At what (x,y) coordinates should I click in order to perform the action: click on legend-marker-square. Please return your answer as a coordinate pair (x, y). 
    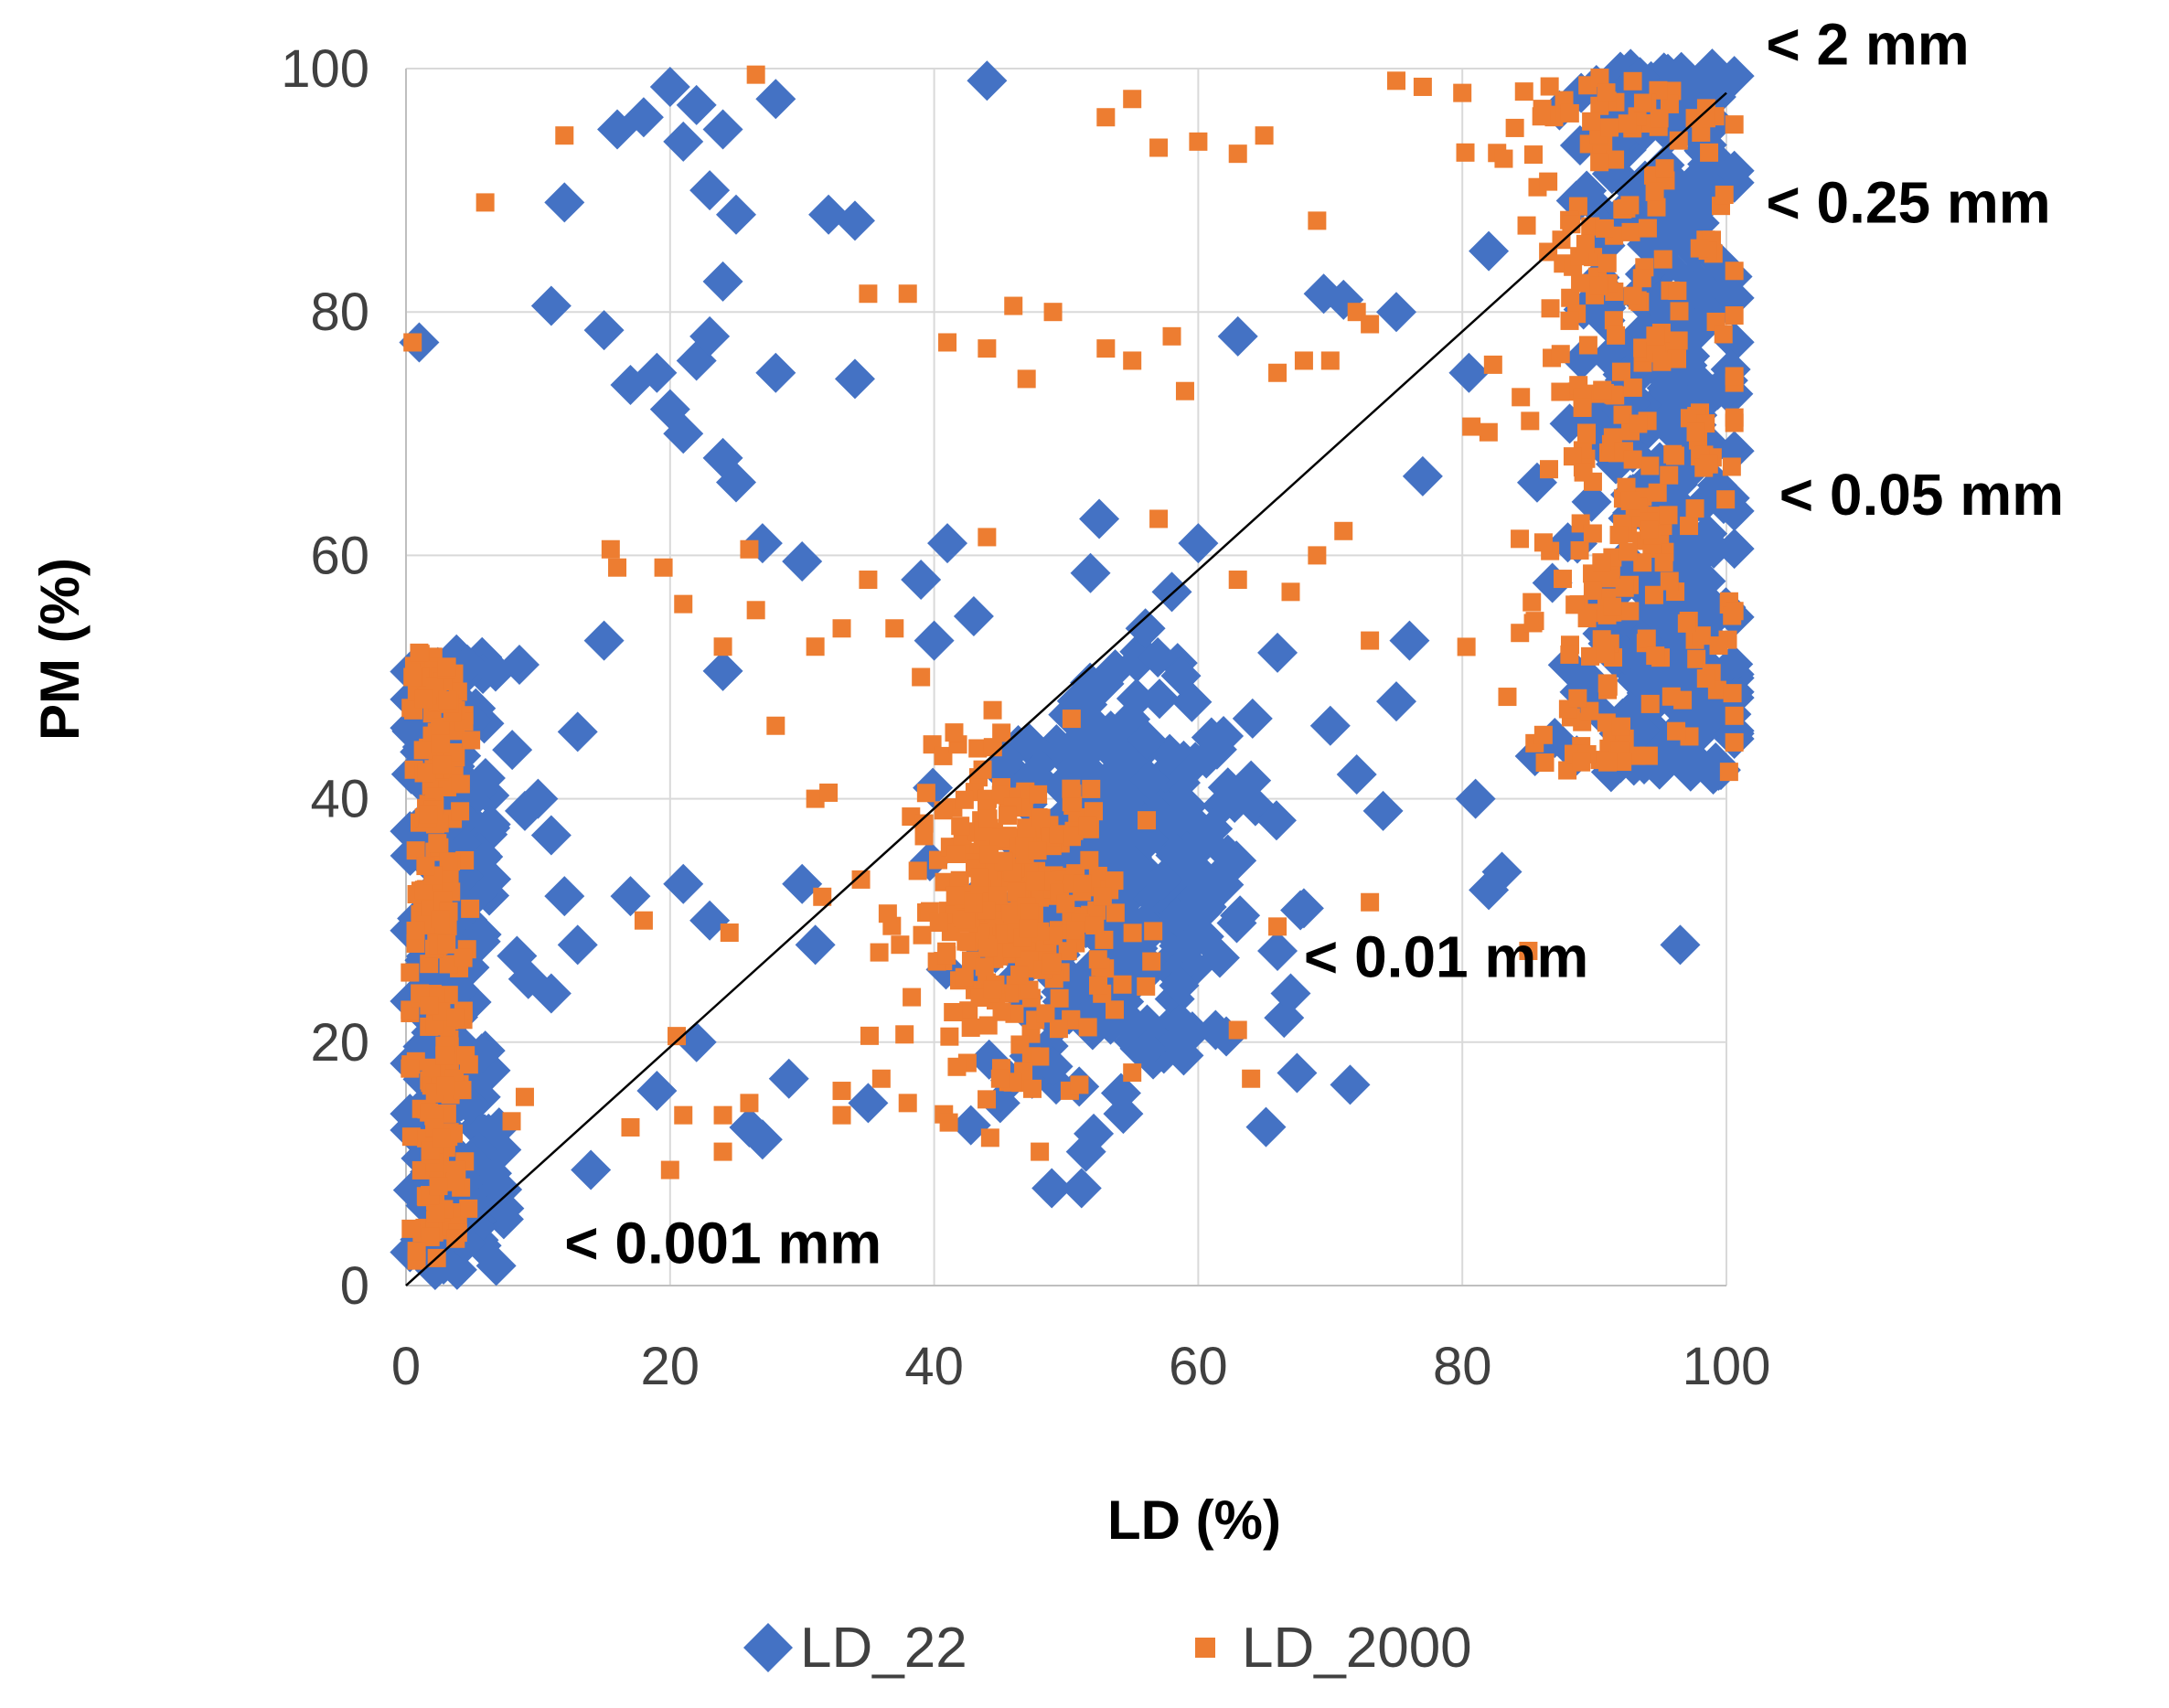
    Looking at the image, I should click on (1205, 1648).